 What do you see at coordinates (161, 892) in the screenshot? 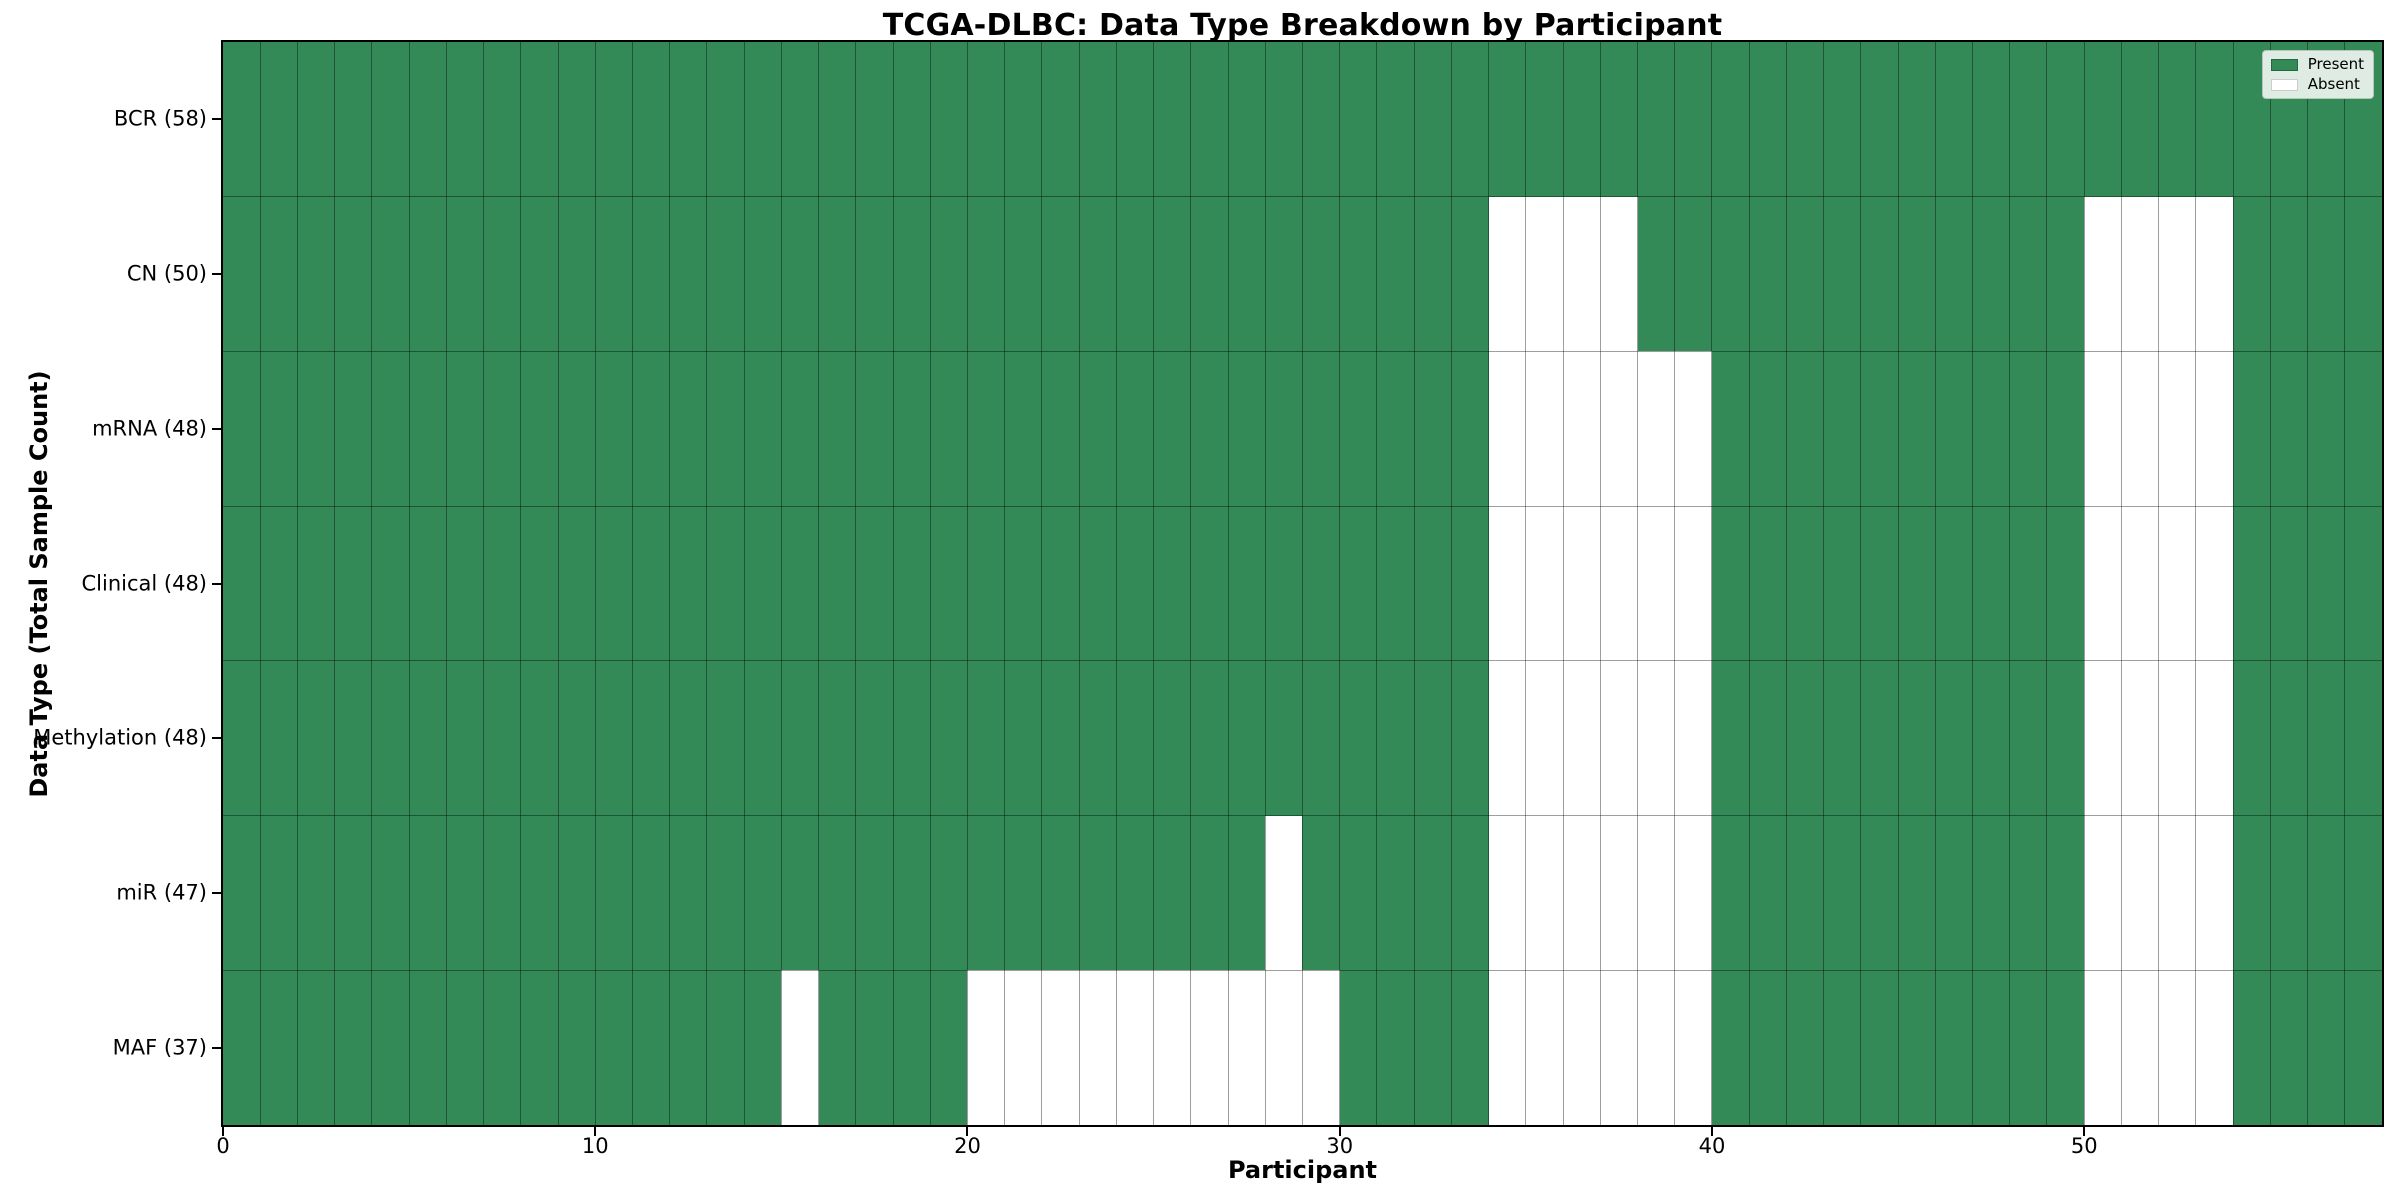
I see `ytick-label-miR: miR (47)` at bounding box center [161, 892].